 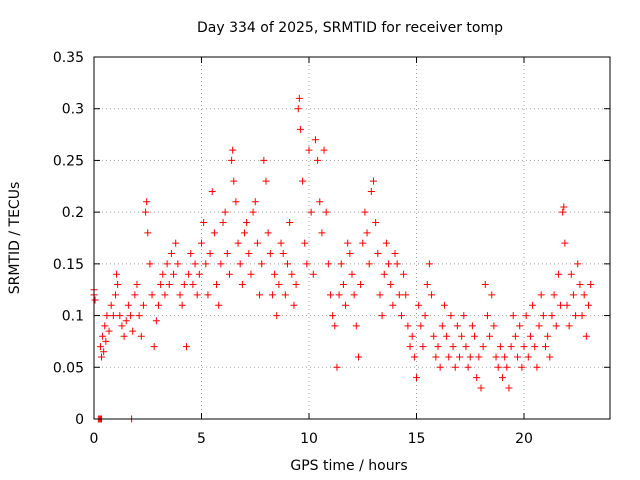 I want to click on y-axis-label: SRMTID / TECUs, so click(x=15, y=238).